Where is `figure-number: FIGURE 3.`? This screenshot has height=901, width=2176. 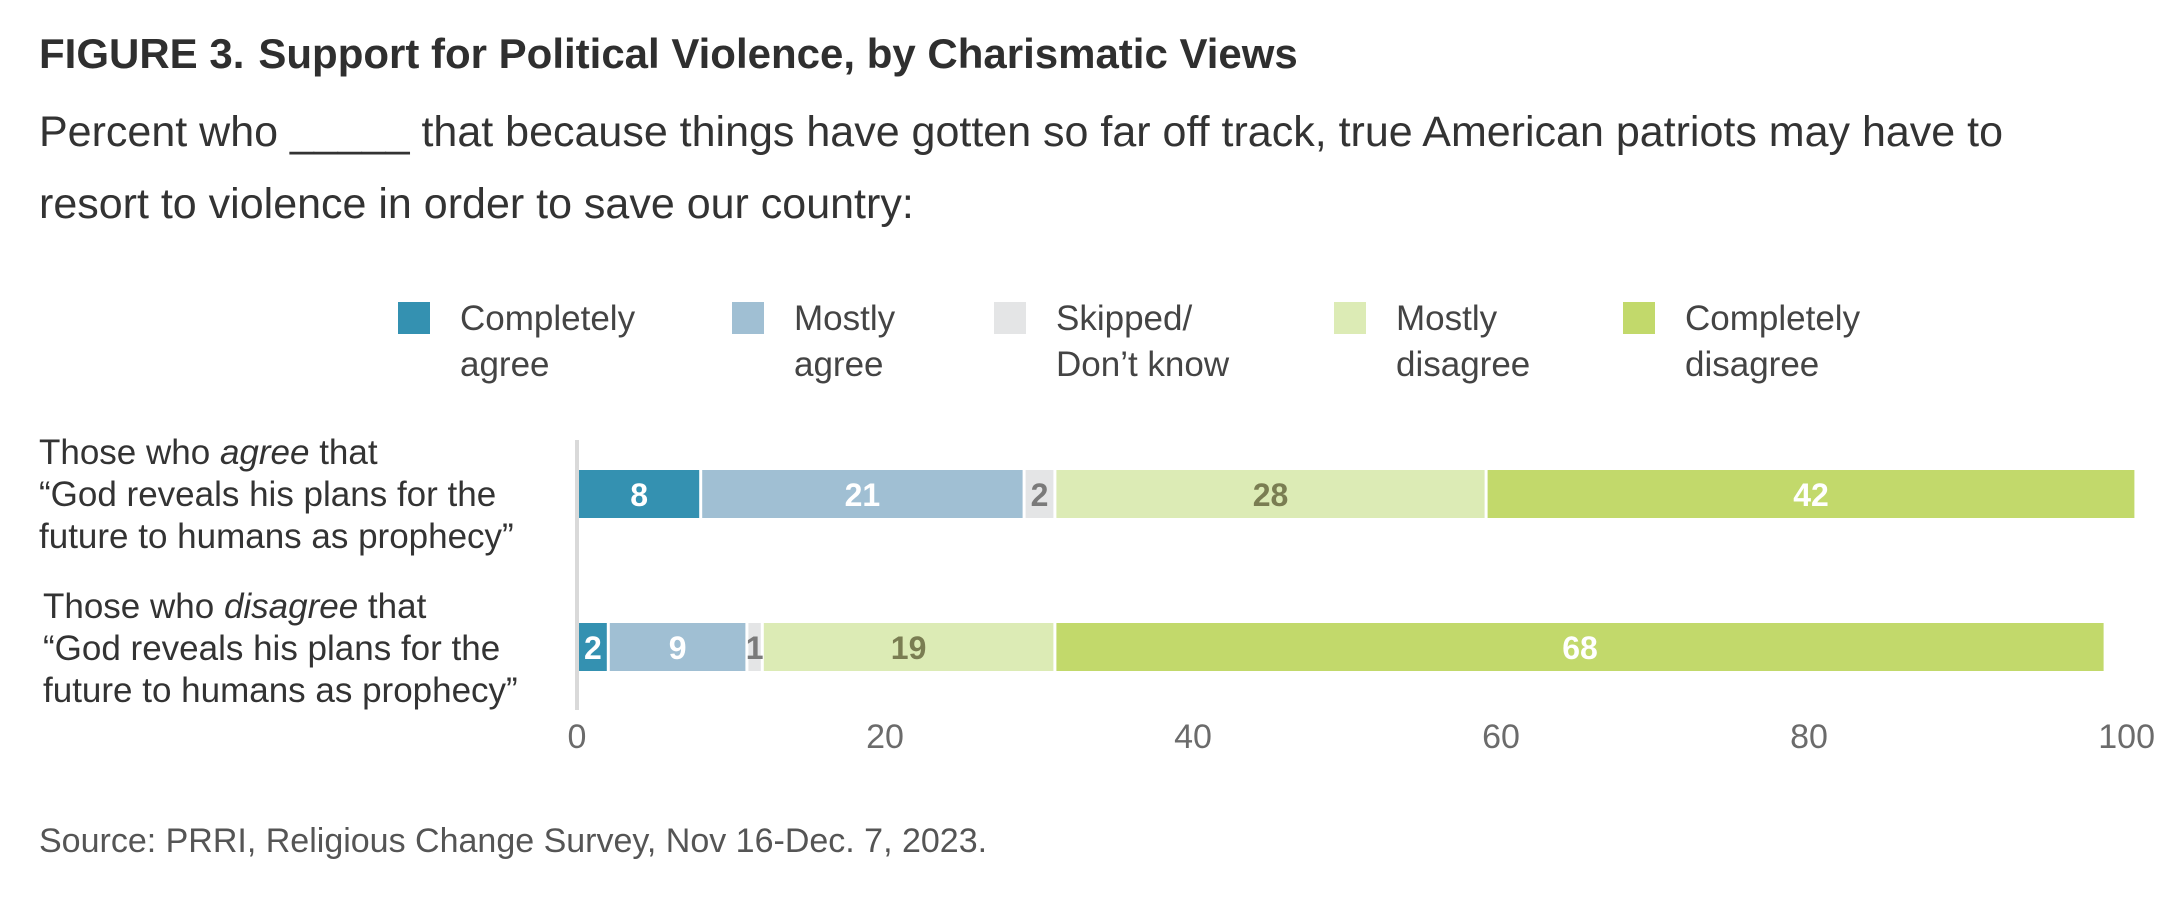
figure-number: FIGURE 3. is located at coordinates (142, 53).